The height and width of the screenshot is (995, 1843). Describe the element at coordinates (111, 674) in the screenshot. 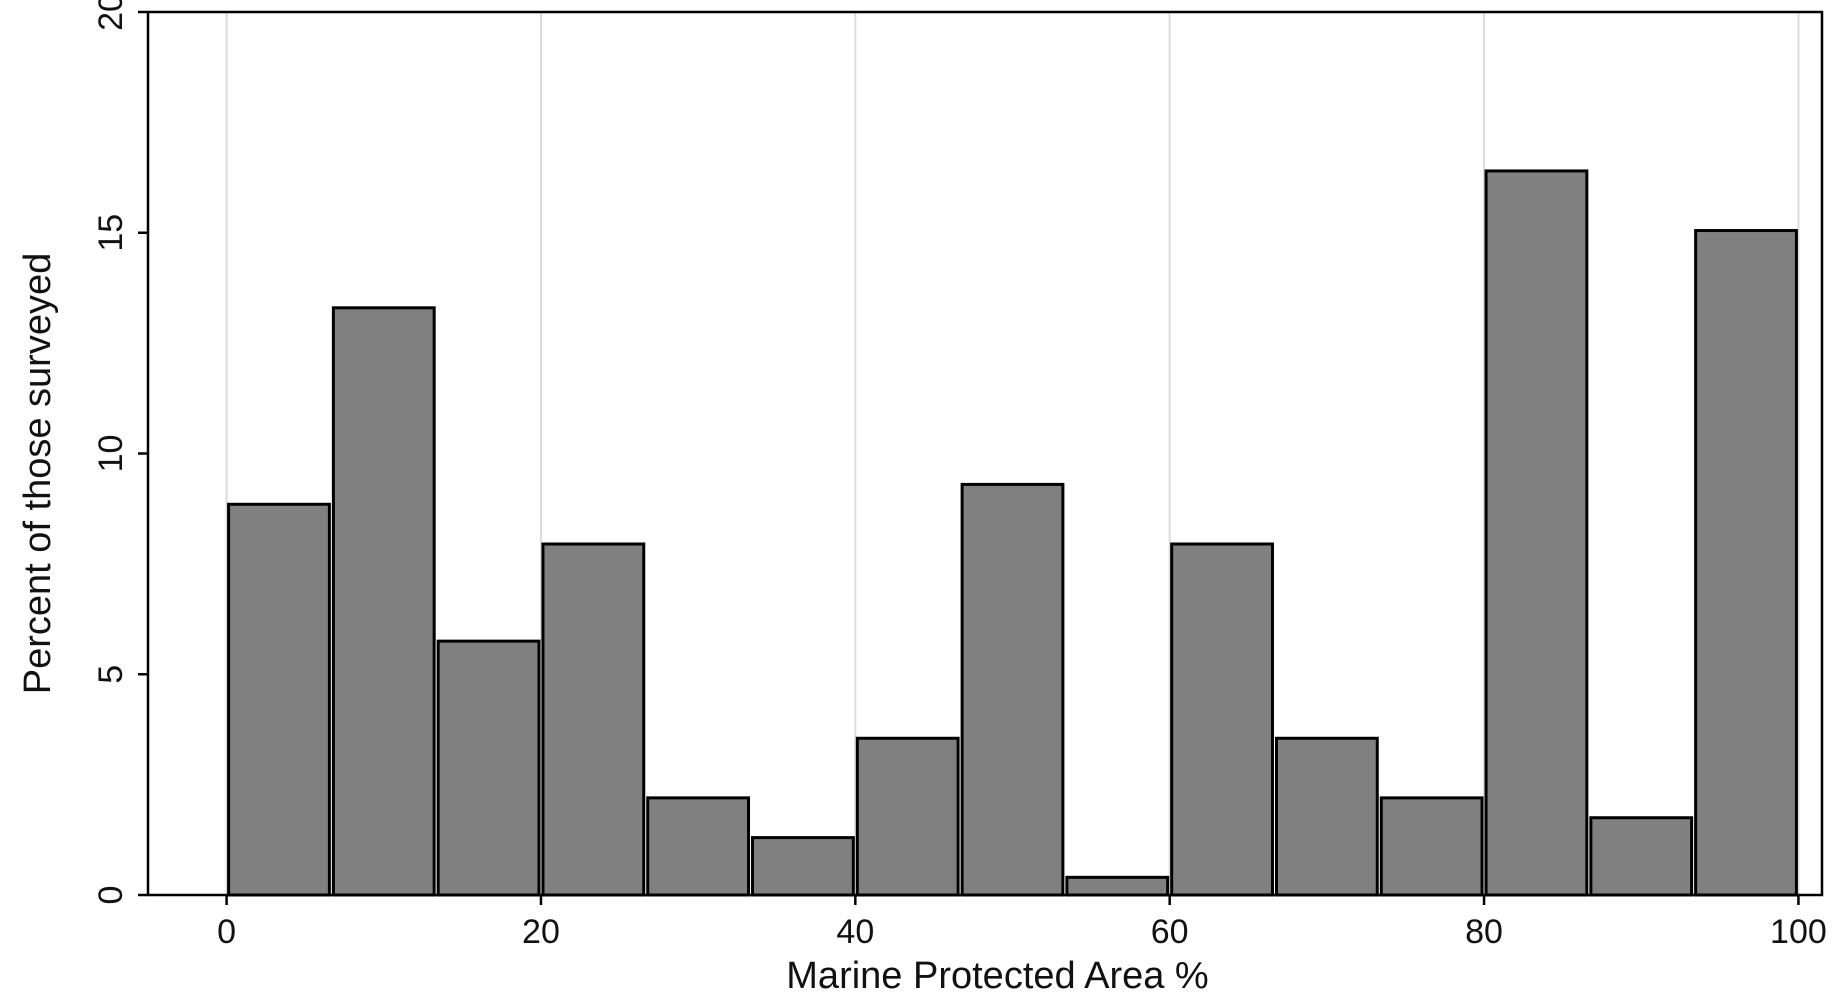

I see `y-tick-label: 5` at that location.